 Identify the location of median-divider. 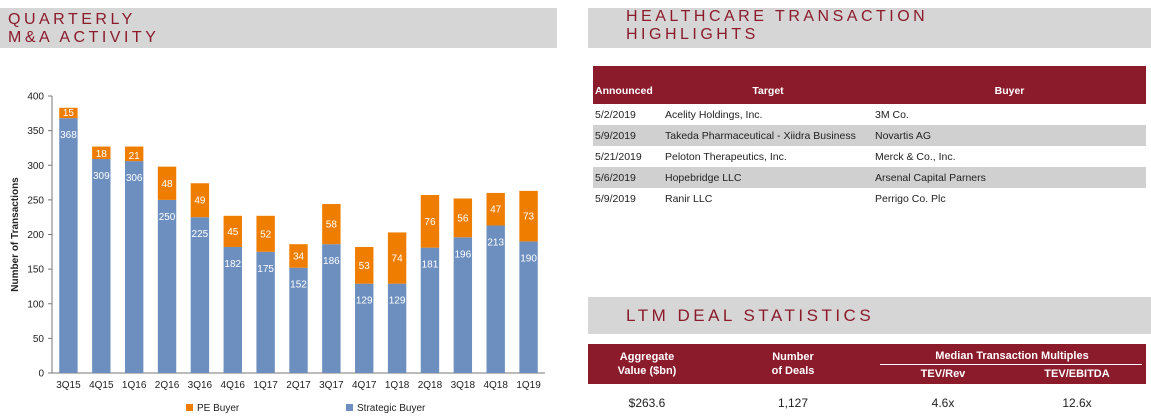
(1011, 364).